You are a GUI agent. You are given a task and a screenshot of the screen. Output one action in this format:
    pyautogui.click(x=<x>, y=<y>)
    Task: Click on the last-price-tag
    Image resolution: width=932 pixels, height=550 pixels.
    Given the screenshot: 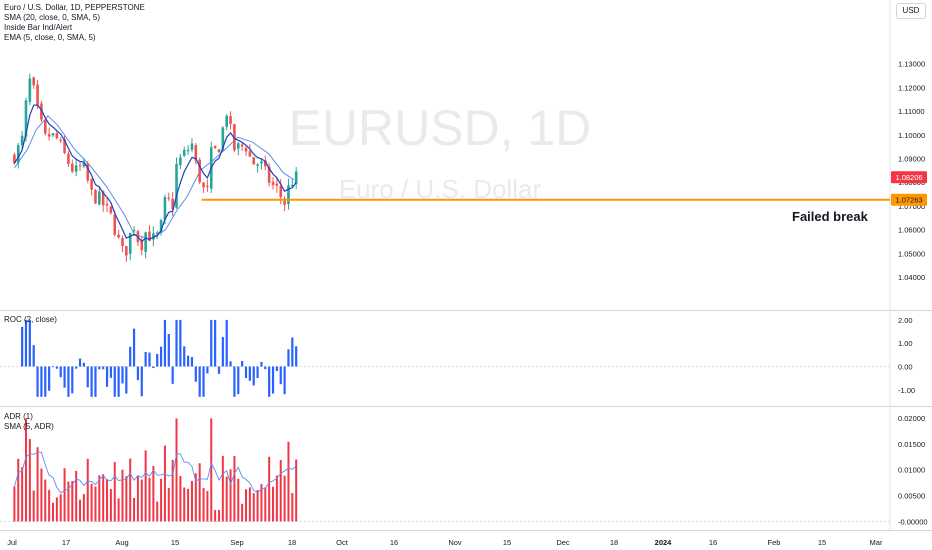 What is the action you would take?
    pyautogui.click(x=909, y=177)
    